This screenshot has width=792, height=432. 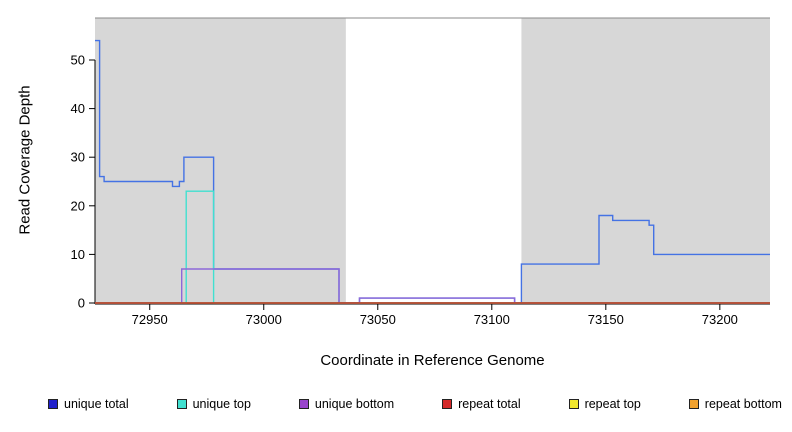 I want to click on legend-swatch-repeat-total, so click(x=447, y=404).